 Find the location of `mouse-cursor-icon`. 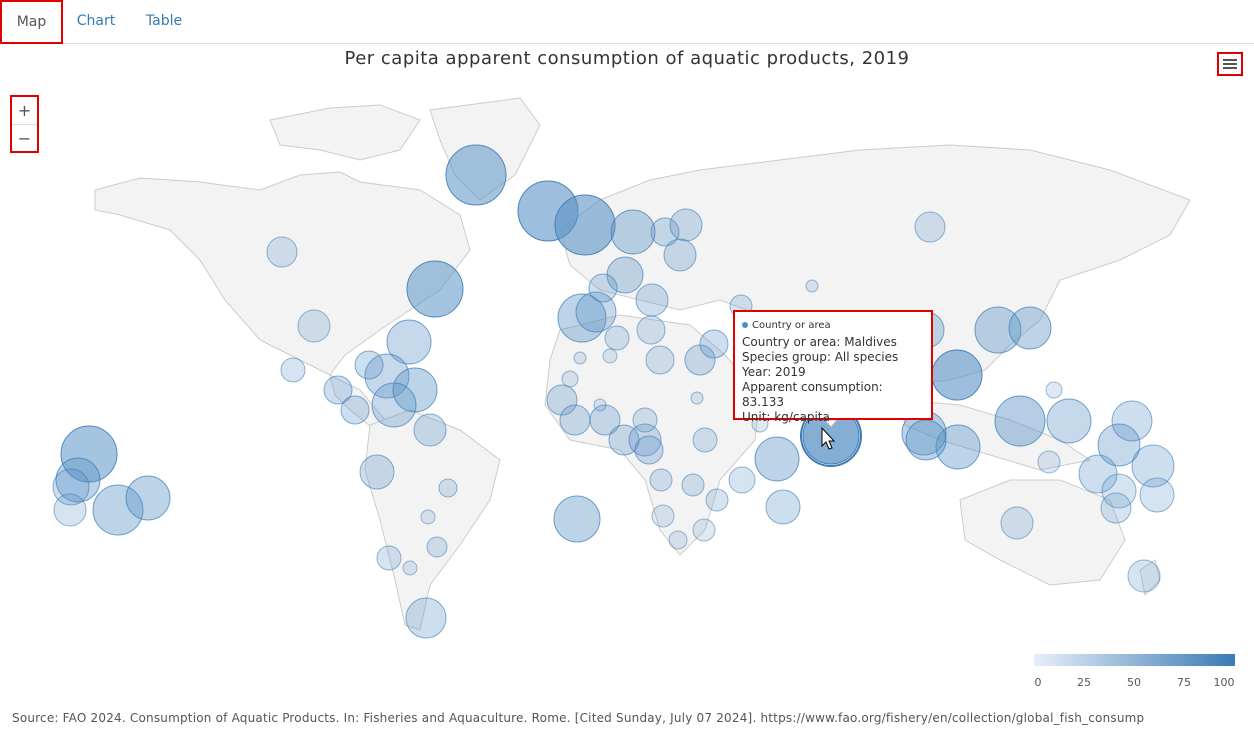

mouse-cursor-icon is located at coordinates (828, 438).